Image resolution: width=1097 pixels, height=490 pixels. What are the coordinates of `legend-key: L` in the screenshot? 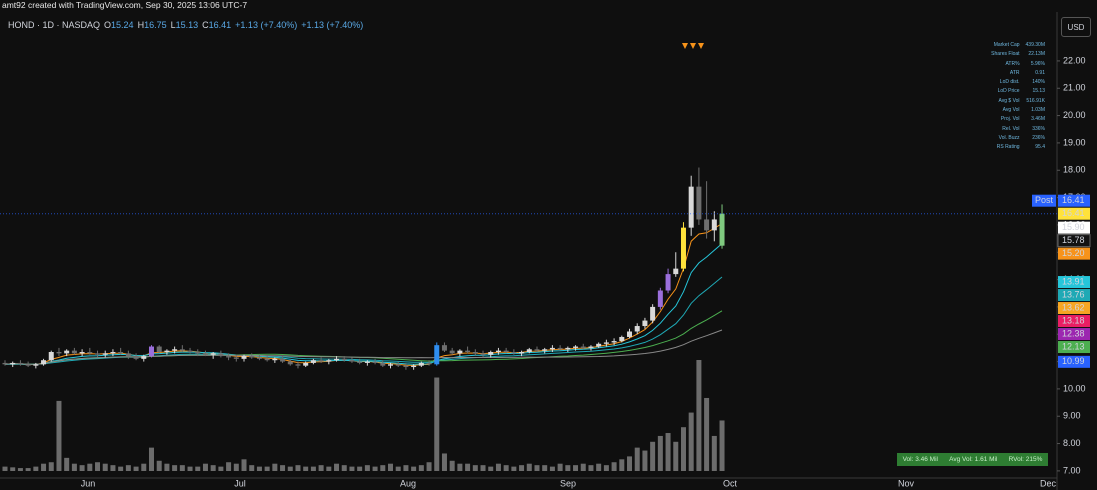 It's located at (173, 25).